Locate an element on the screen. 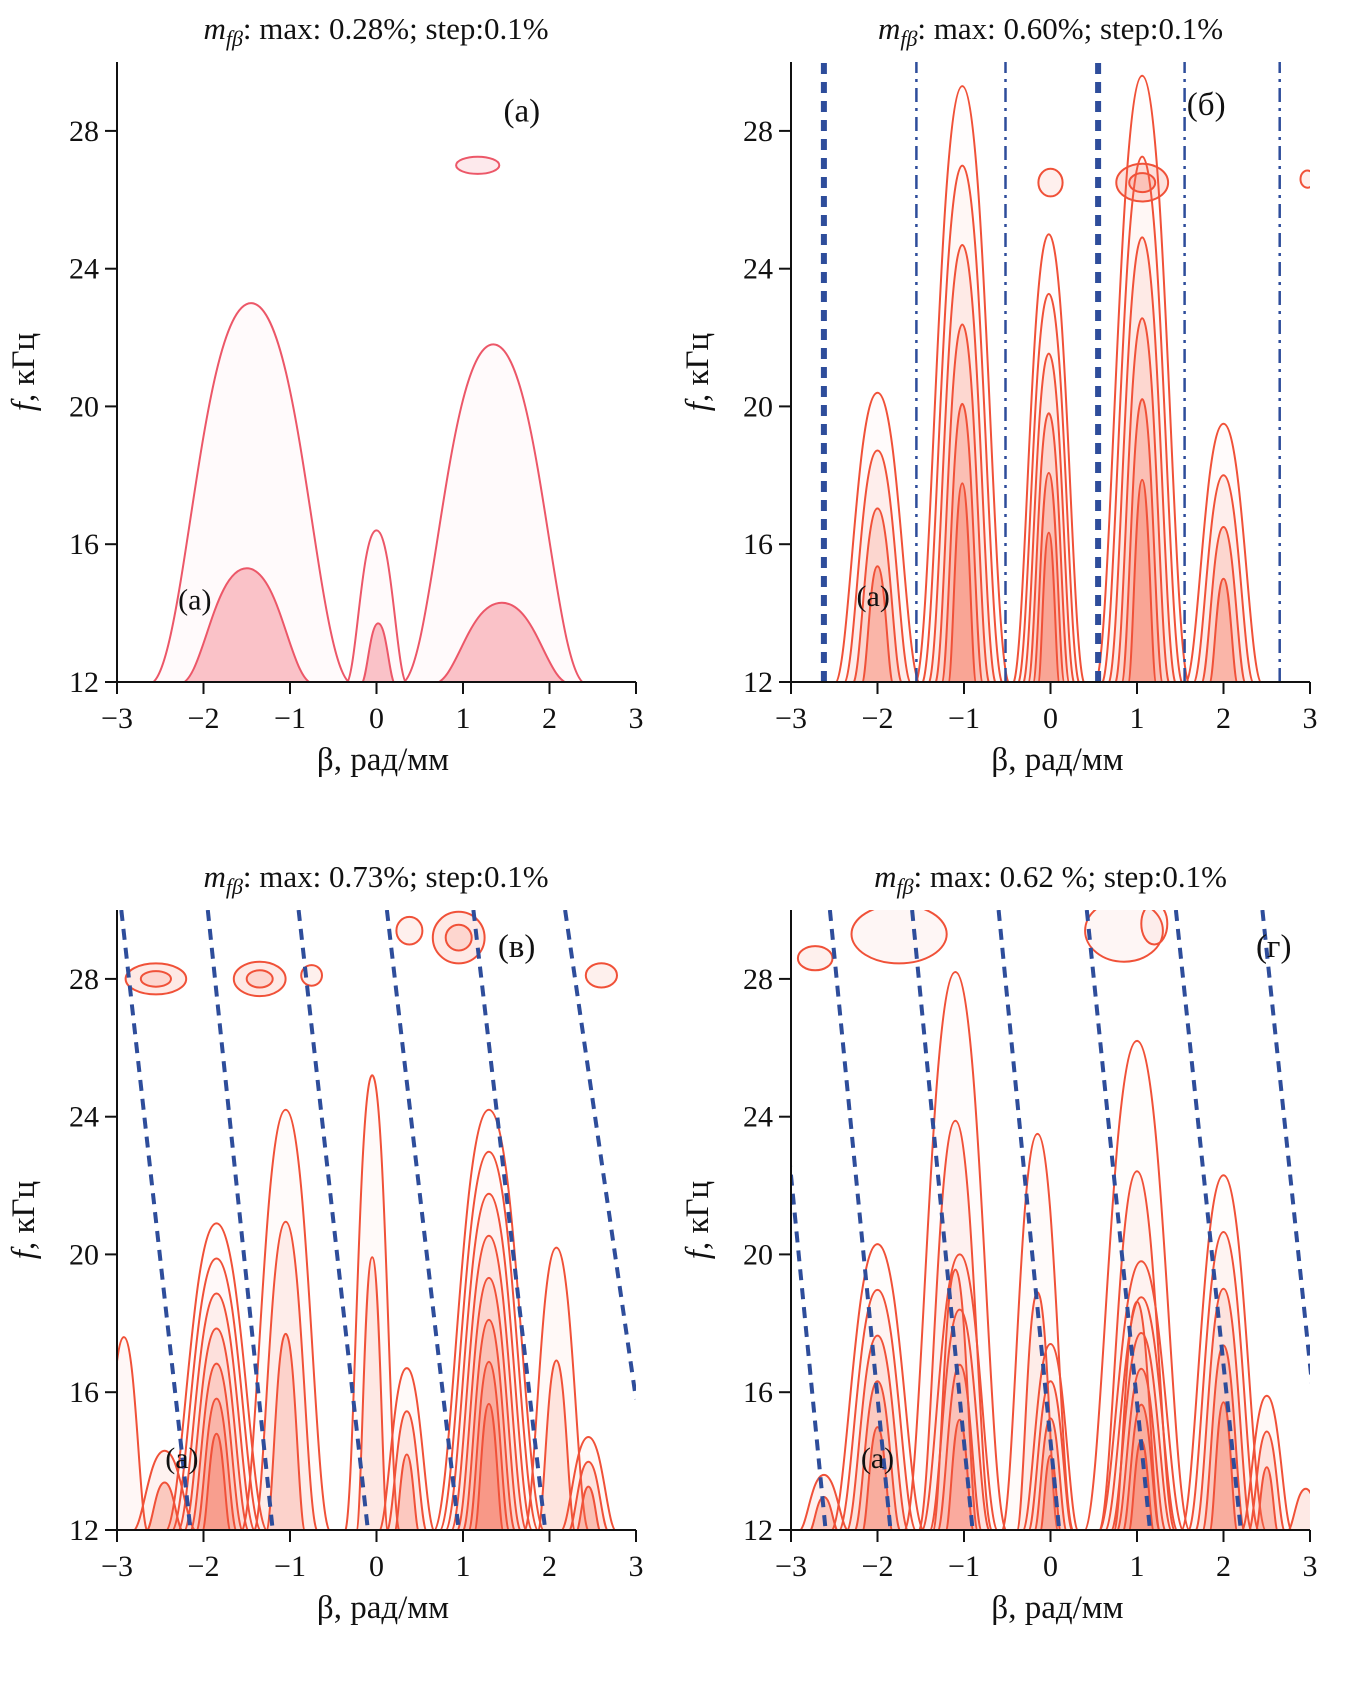 This screenshot has width=1349, height=1708. x-axis-label-a: β, рад/мм is located at coordinates (383, 760).